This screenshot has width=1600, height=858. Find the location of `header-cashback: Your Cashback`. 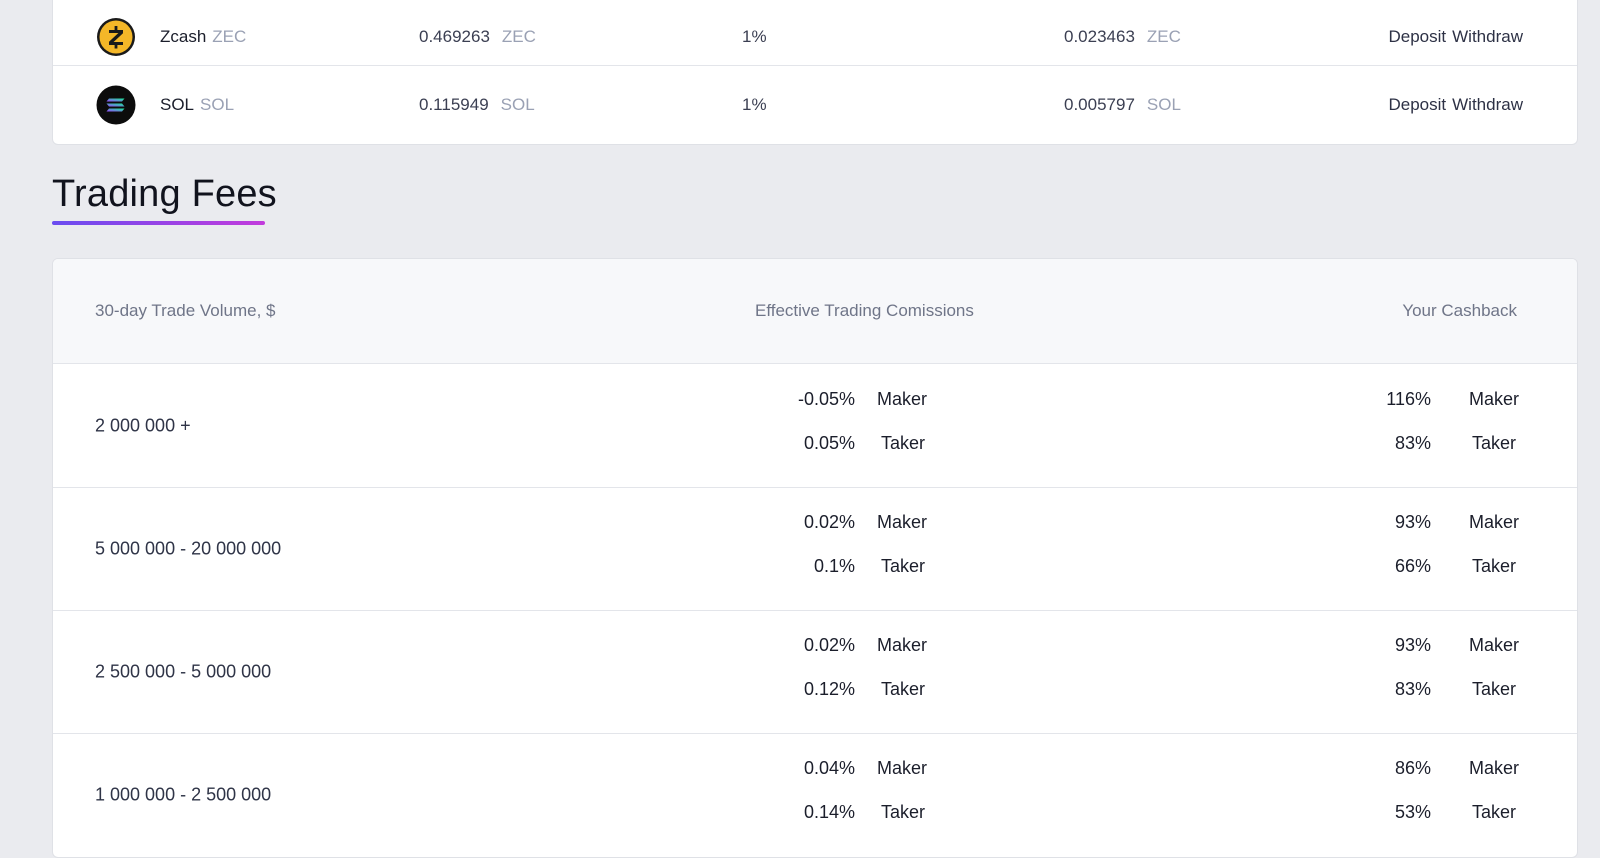

header-cashback: Your Cashback is located at coordinates (1459, 310).